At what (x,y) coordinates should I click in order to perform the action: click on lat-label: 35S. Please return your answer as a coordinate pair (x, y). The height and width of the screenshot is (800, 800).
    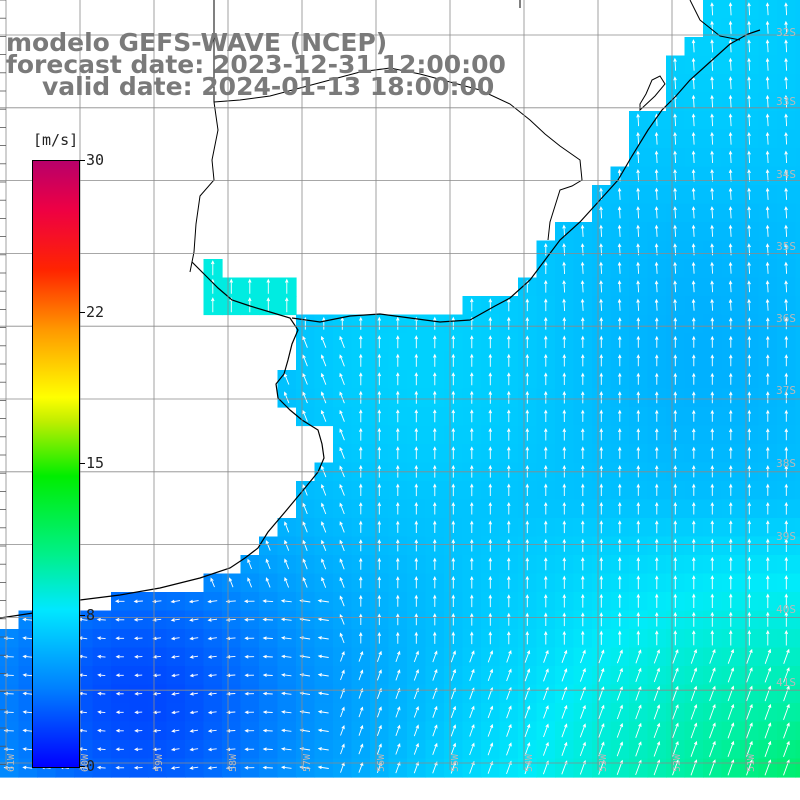
    Looking at the image, I should click on (786, 246).